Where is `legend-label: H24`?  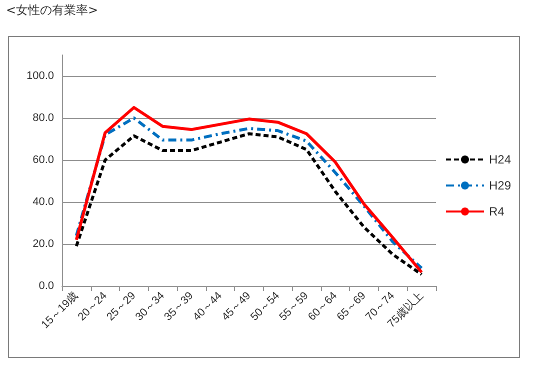
legend-label: H24 is located at coordinates (500, 159).